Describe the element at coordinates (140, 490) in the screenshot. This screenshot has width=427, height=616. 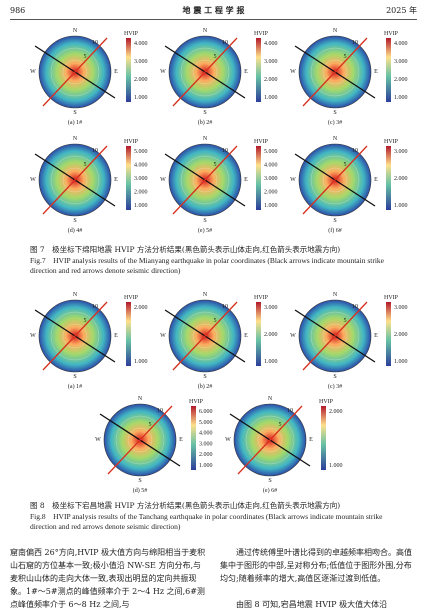
I see `panel-label: (d) 5#` at that location.